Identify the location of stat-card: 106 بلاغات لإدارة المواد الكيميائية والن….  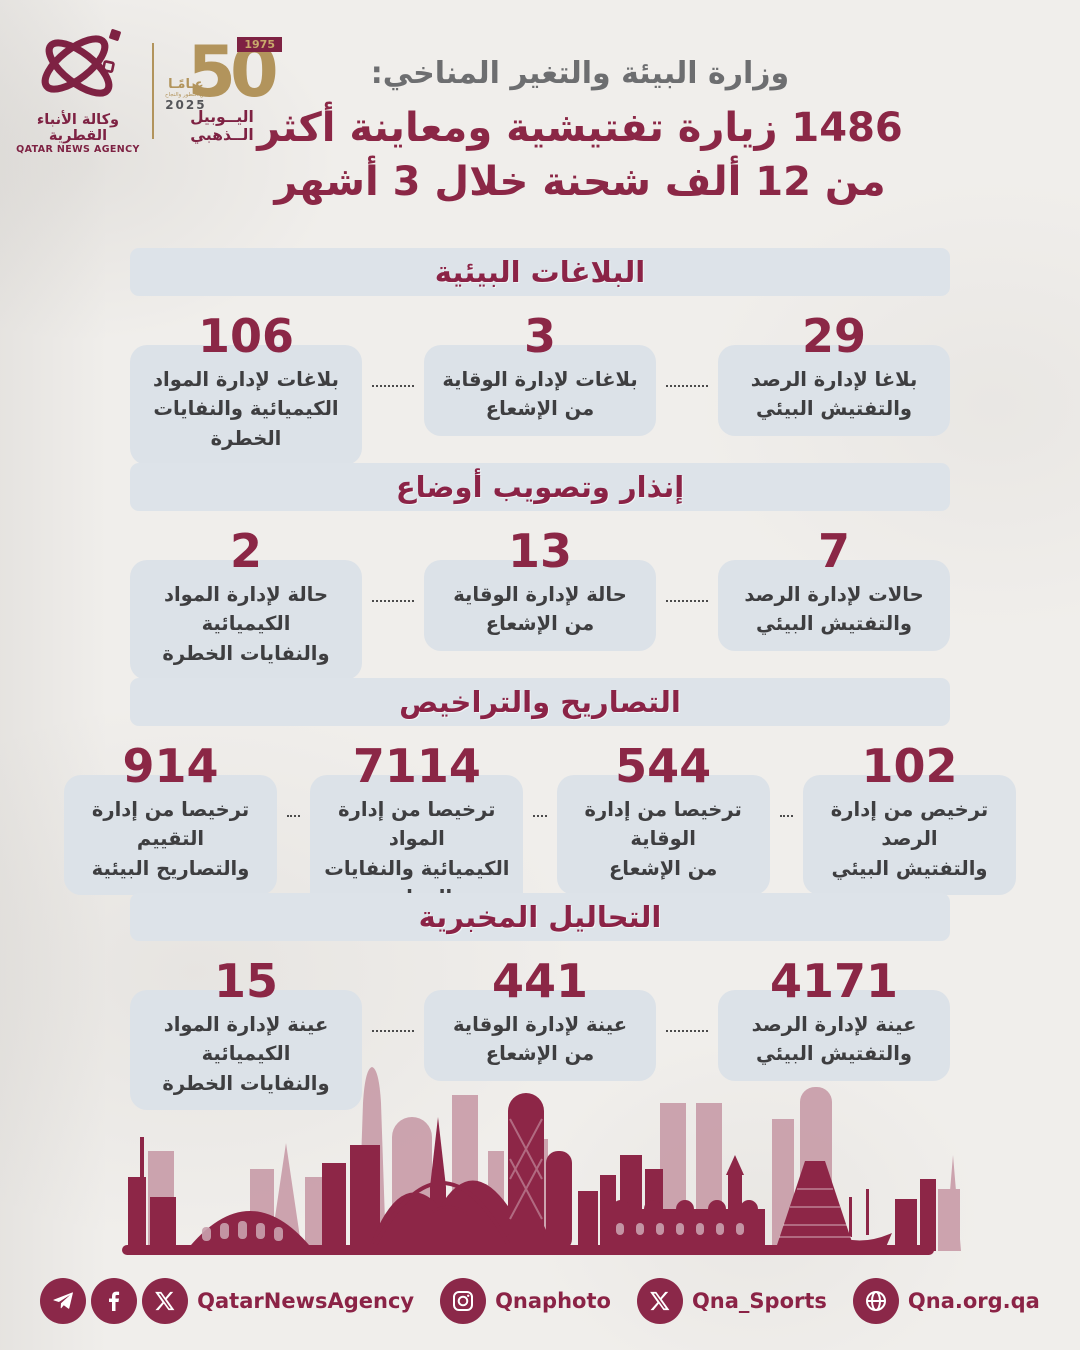
(246, 389).